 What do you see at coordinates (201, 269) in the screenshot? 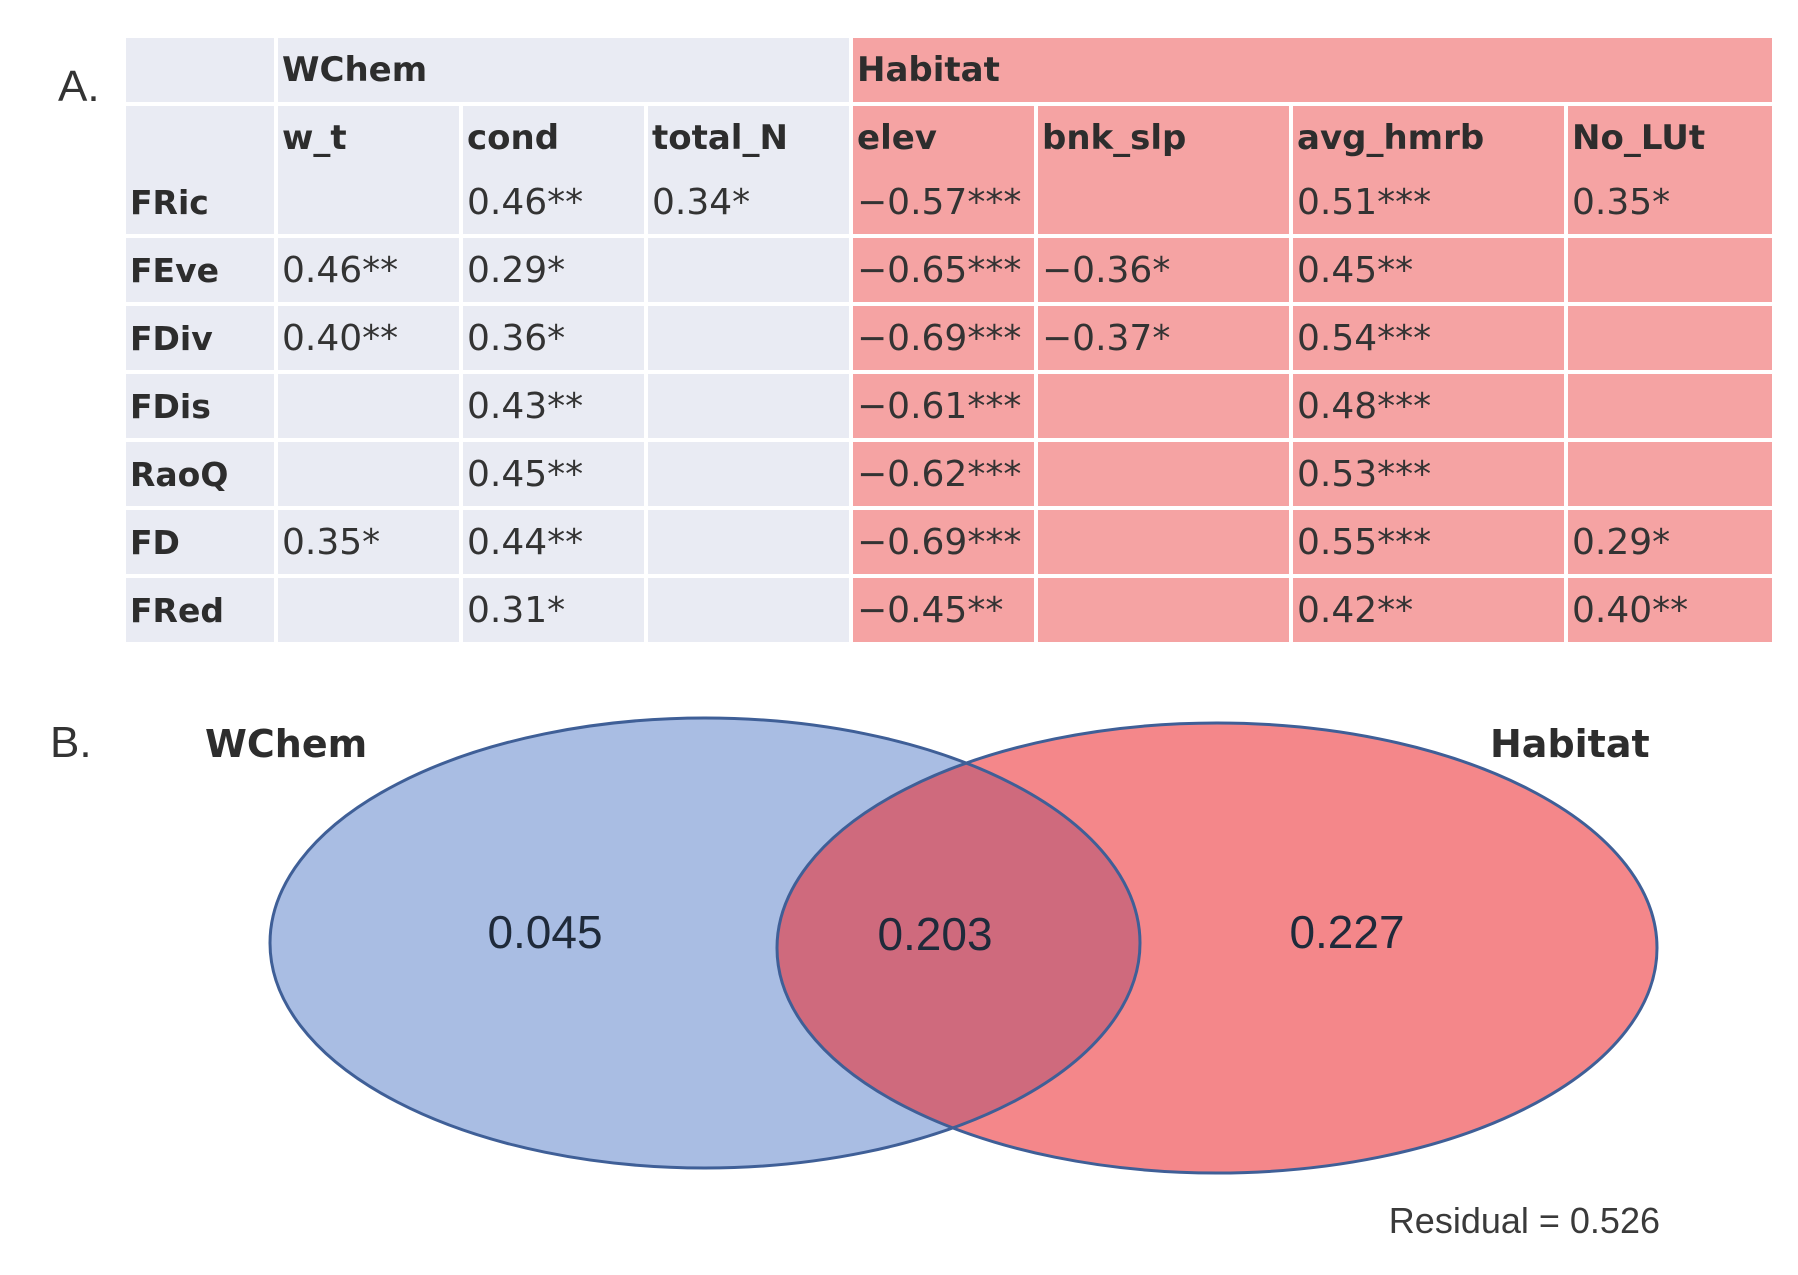
I see `row-label: FEve` at bounding box center [201, 269].